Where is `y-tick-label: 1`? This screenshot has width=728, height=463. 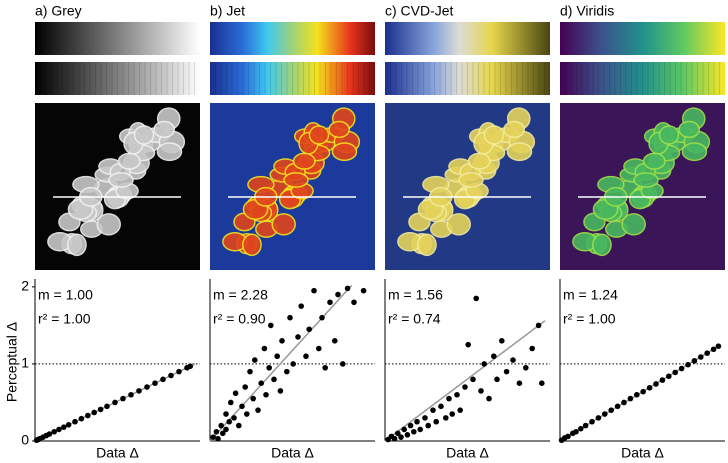
y-tick-label: 1 is located at coordinates (25, 363).